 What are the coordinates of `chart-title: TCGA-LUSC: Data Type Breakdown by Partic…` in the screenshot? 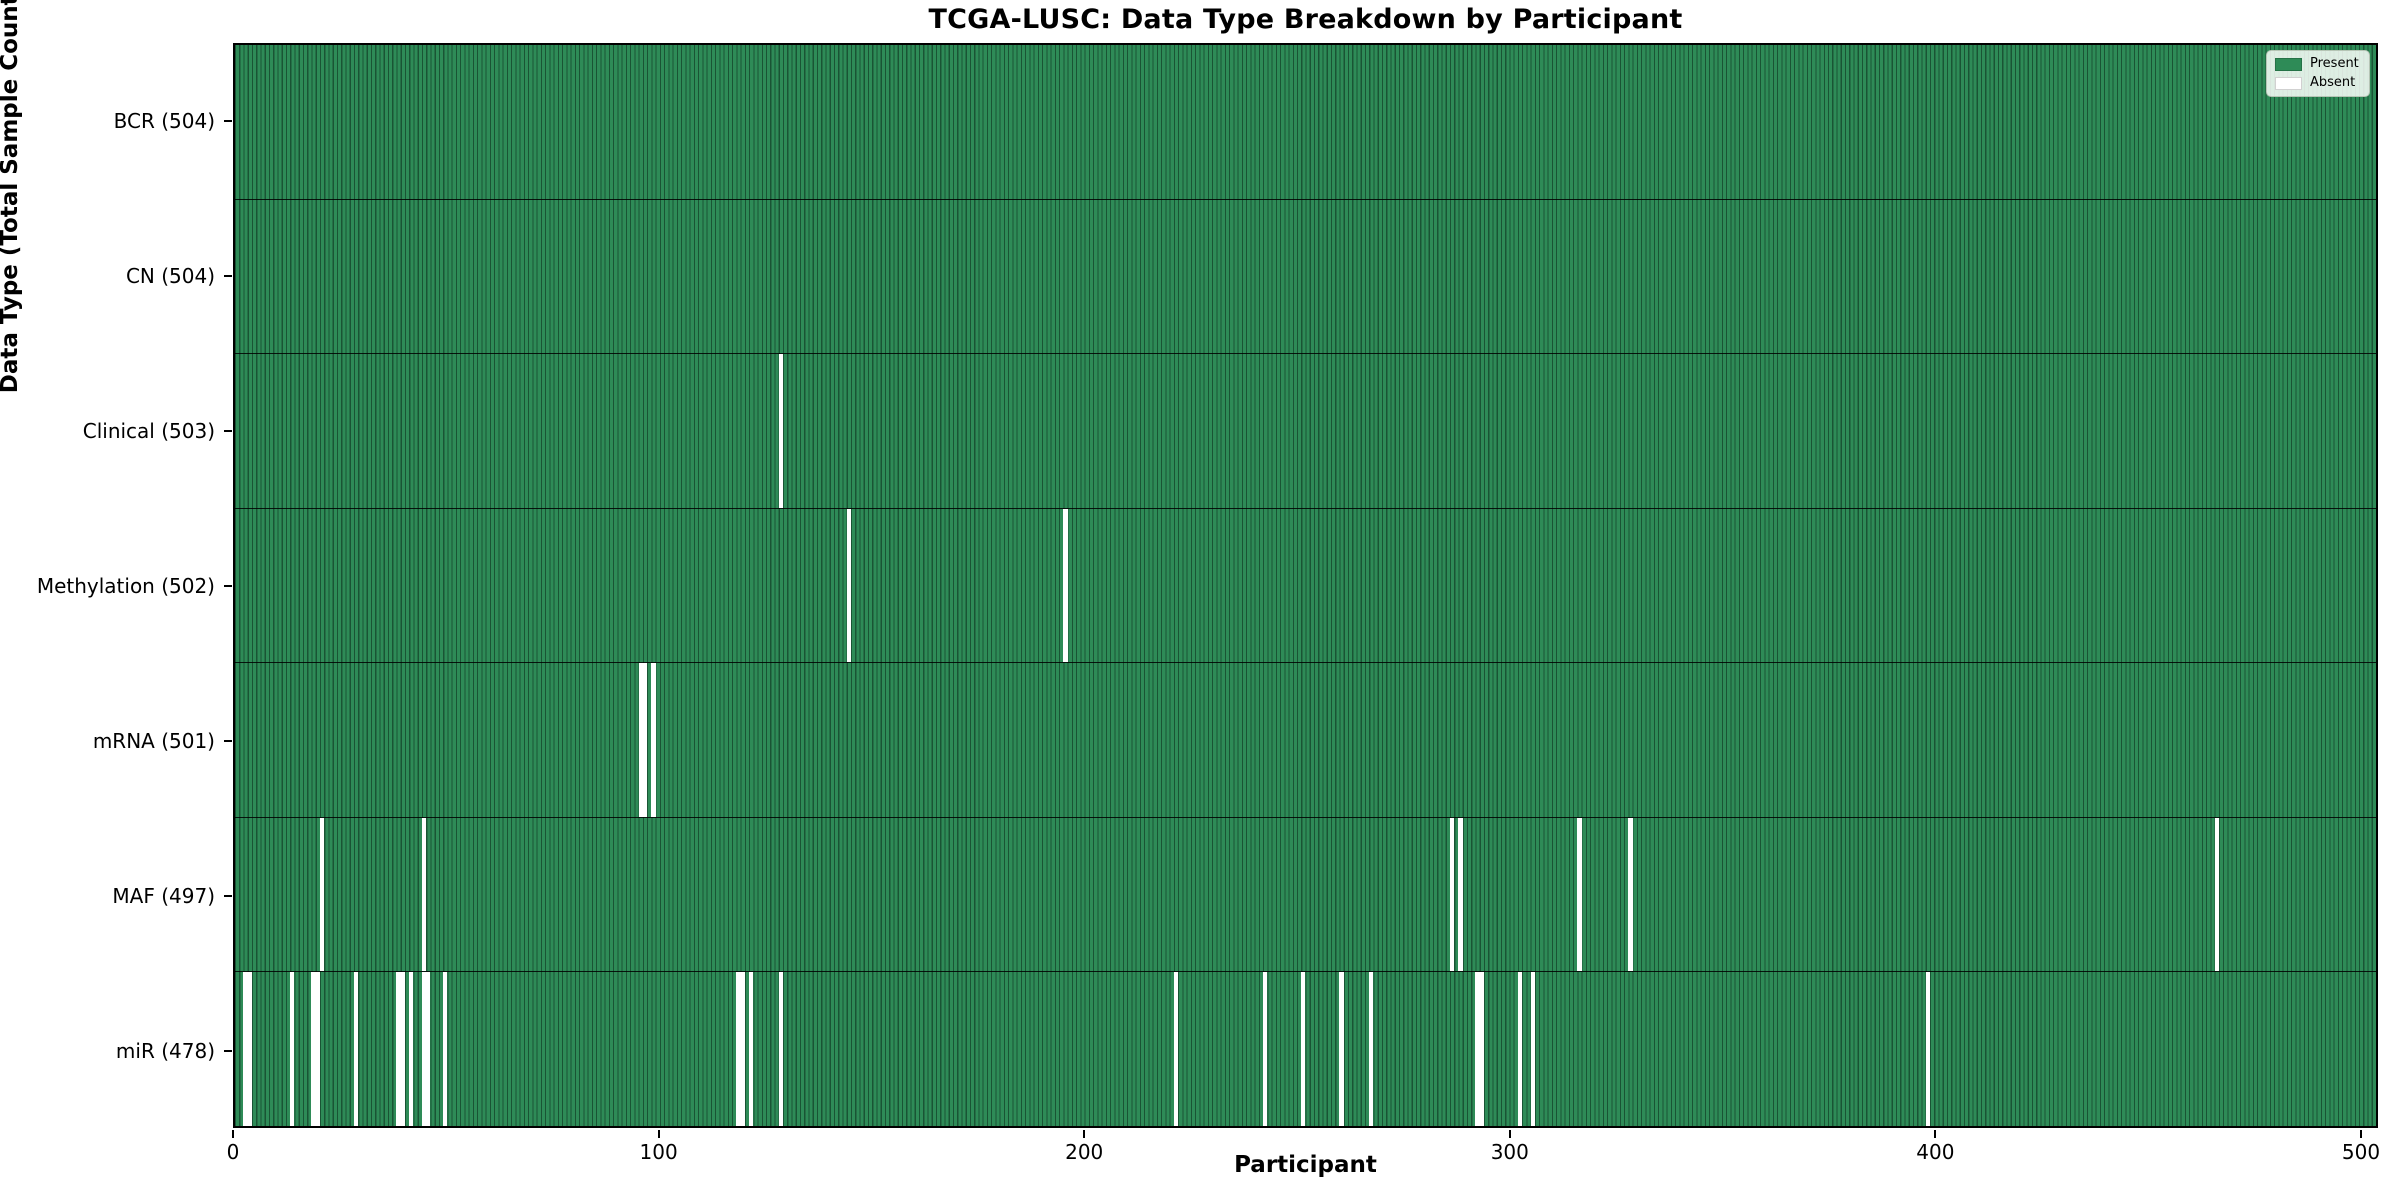 It's located at (1305, 19).